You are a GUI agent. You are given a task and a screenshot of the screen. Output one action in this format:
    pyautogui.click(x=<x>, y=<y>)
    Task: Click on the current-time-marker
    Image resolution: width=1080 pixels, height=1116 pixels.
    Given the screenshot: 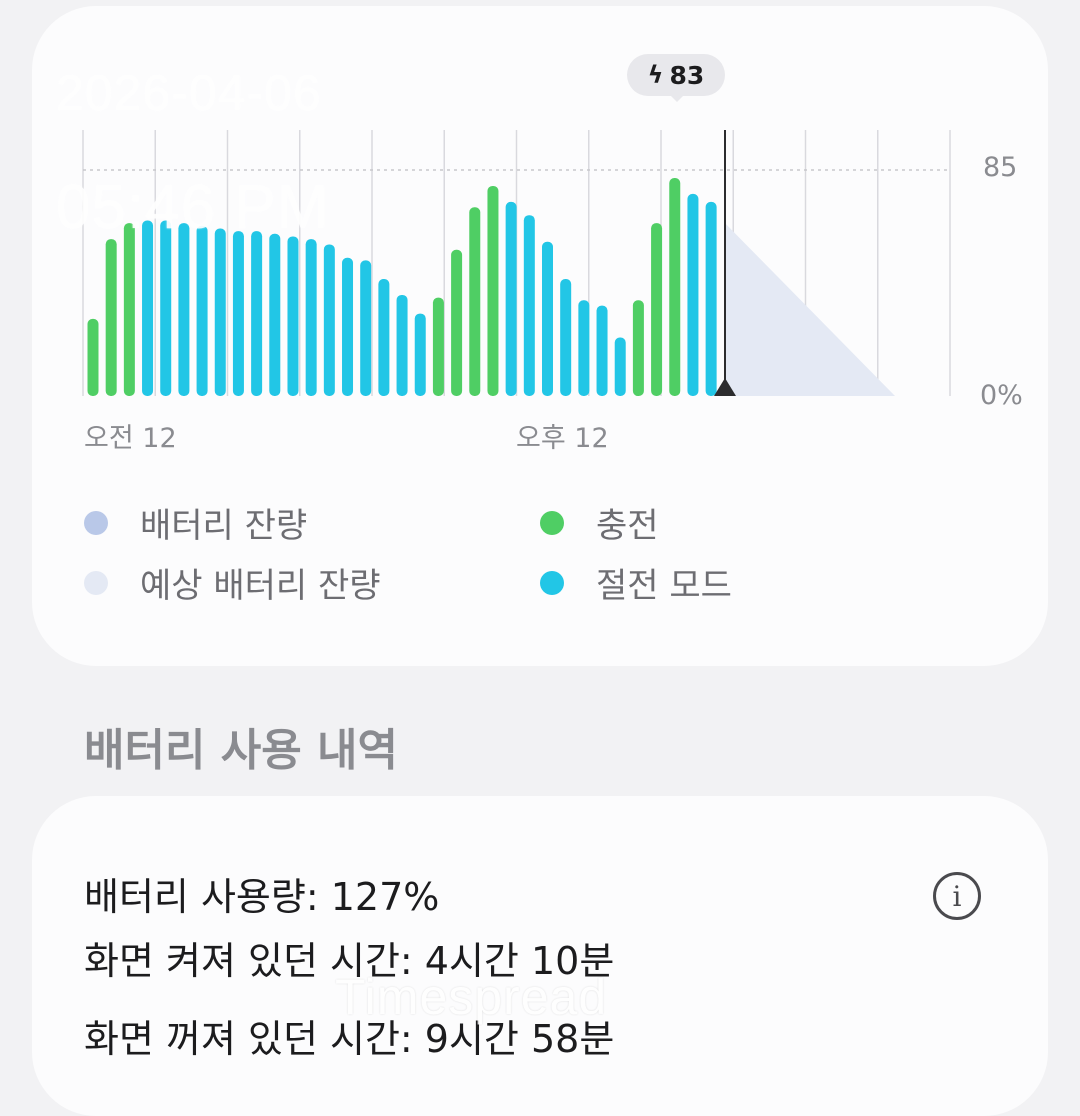 What is the action you would take?
    pyautogui.click(x=725, y=387)
    